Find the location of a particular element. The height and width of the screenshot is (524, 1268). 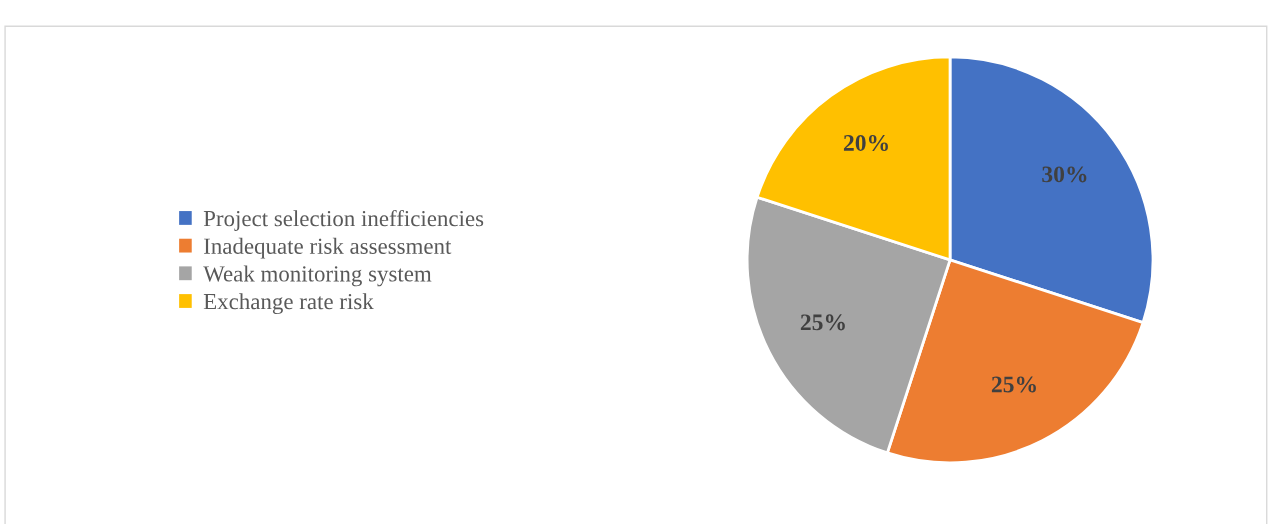

legend-label: Exchange rate risk is located at coordinates (288, 304).